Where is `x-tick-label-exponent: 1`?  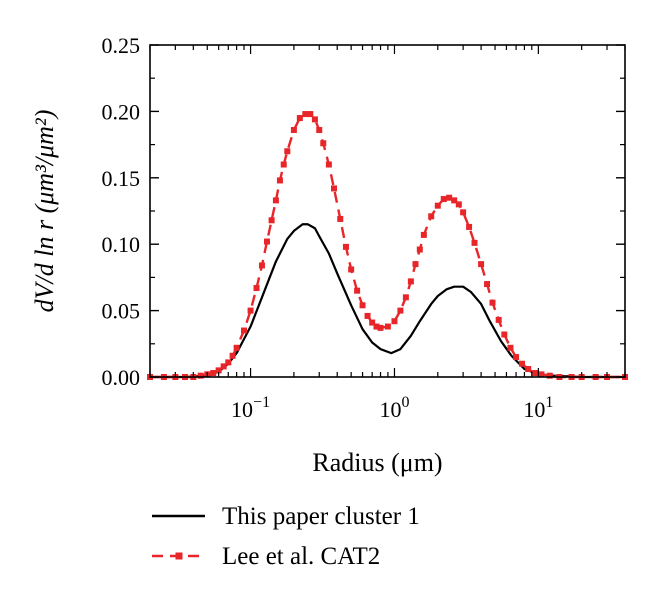
x-tick-label-exponent: 1 is located at coordinates (549, 402).